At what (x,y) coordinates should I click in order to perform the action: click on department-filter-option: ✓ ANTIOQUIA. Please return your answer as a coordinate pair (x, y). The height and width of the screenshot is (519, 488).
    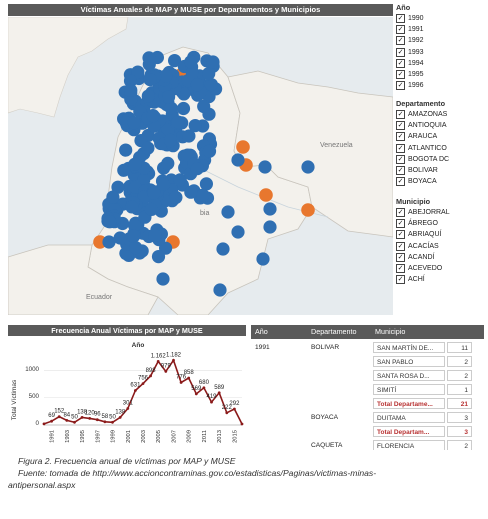
    Looking at the image, I should click on (441, 125).